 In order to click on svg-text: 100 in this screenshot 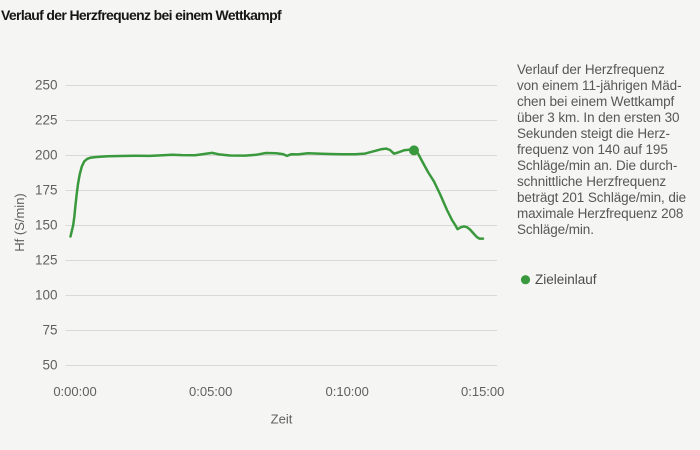, I will do `click(46, 295)`.